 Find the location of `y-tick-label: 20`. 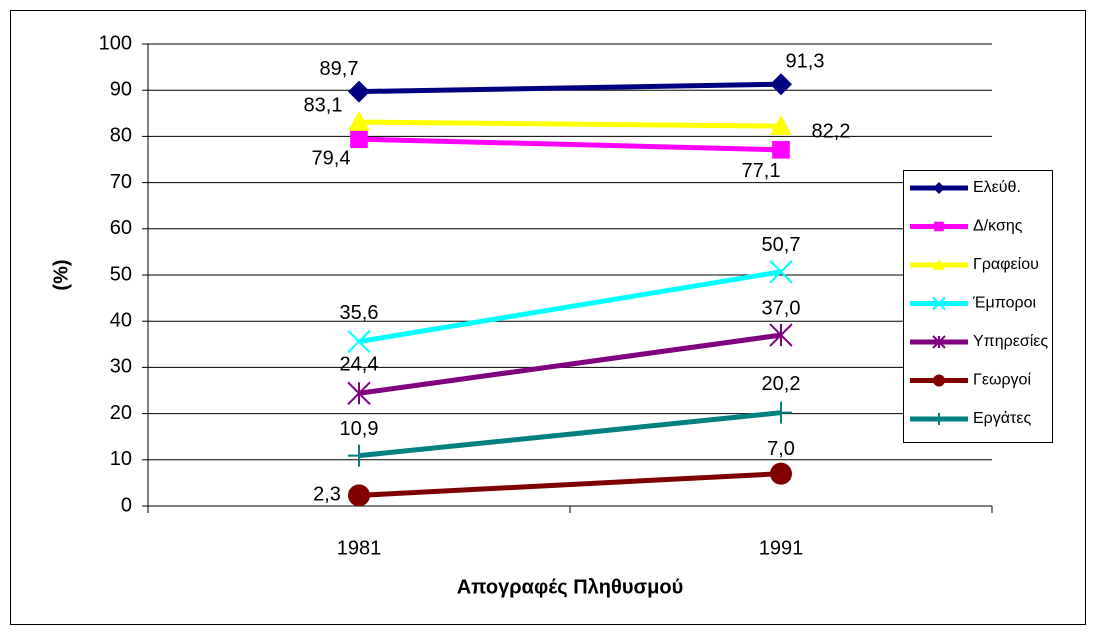

y-tick-label: 20 is located at coordinates (121, 413).